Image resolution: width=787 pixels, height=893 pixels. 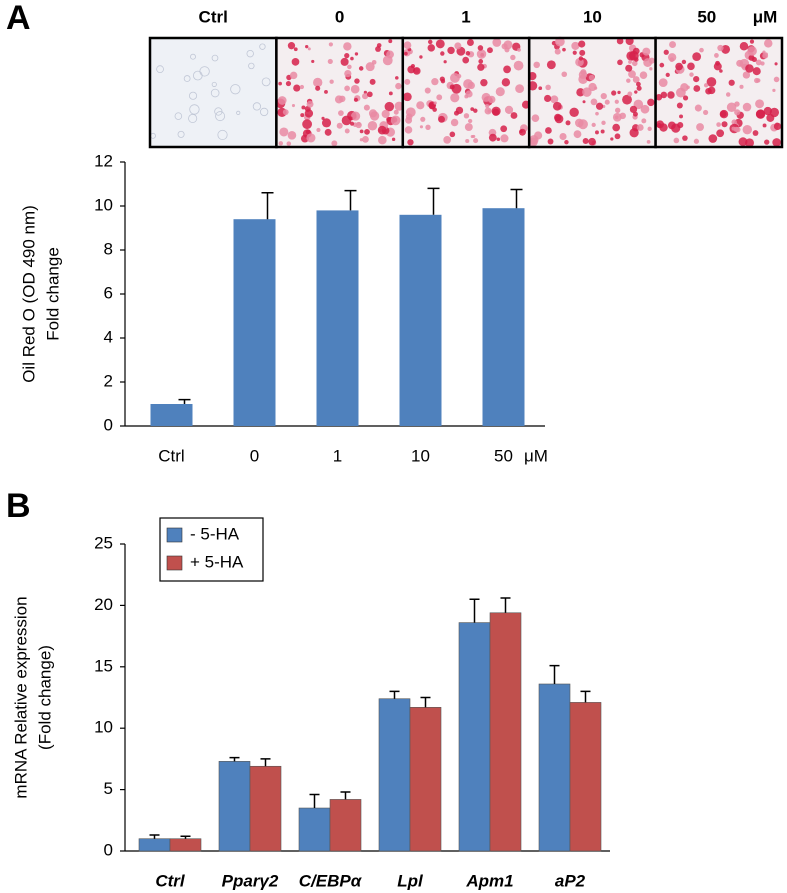 What do you see at coordinates (213, 16) in the screenshot?
I see `strip-label: Ctrl` at bounding box center [213, 16].